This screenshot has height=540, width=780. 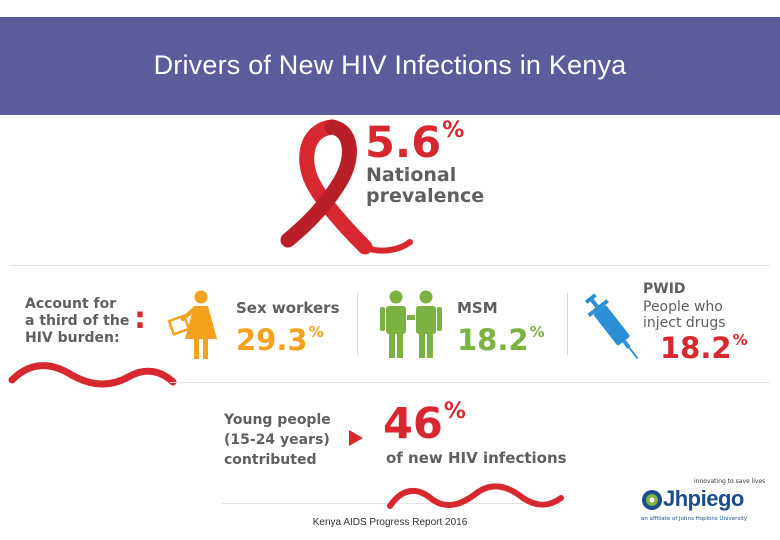 I want to click on young-people-caption: of new HIV infections, so click(x=476, y=458).